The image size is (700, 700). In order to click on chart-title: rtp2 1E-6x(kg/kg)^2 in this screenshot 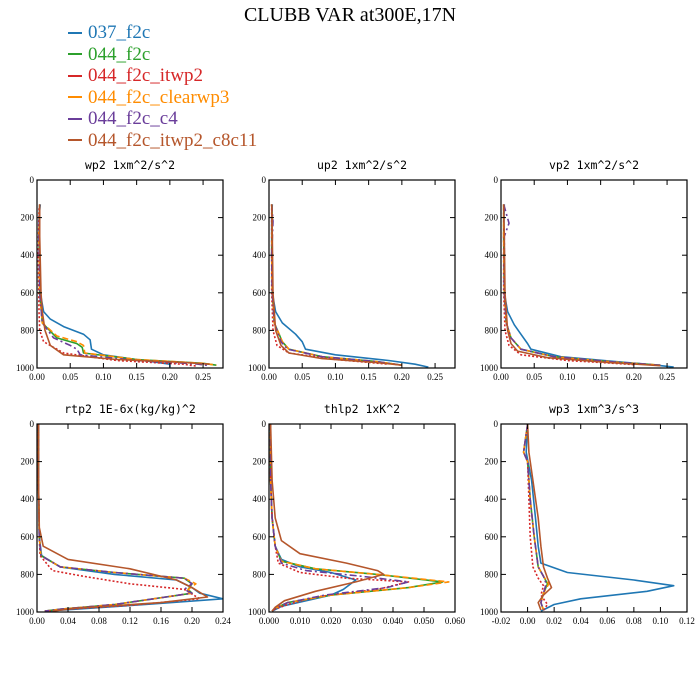, I will do `click(130, 409)`.